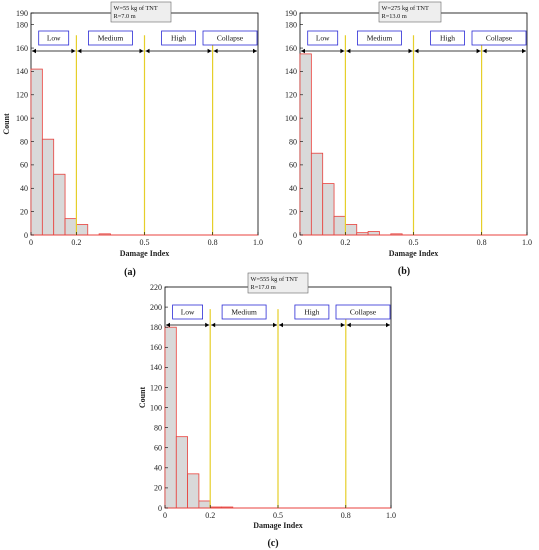  Describe the element at coordinates (156, 287) in the screenshot. I see `y-tick-label: 220` at that location.